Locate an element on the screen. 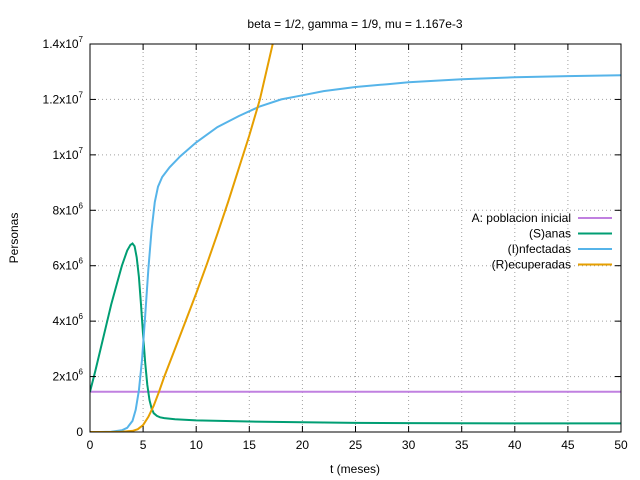  y-tick-label-base: 0 is located at coordinates (79, 432).